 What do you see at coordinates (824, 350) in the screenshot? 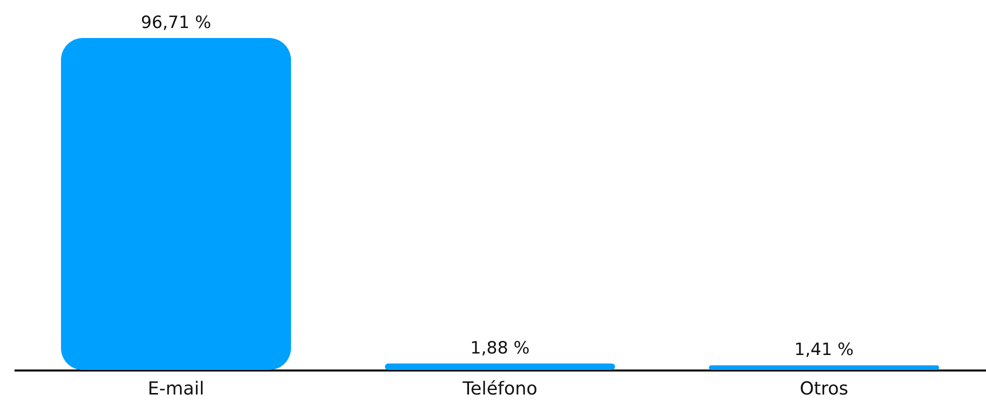
I see `data-label: 1,41 %` at bounding box center [824, 350].